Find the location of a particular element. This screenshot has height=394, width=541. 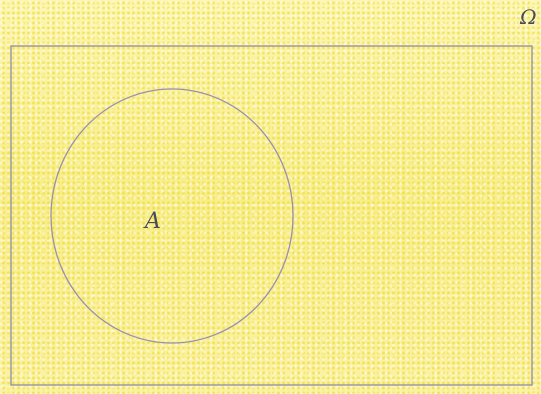

set-a-label: A is located at coordinates (152, 221).